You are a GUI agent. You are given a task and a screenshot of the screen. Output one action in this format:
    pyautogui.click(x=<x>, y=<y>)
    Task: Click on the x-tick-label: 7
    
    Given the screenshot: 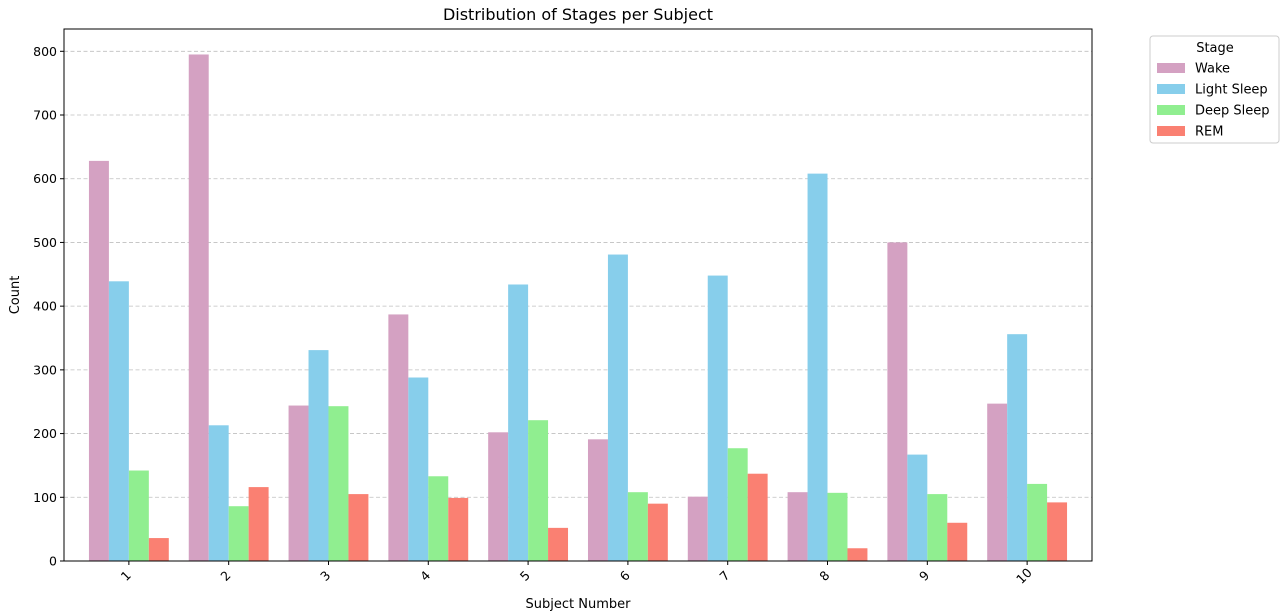 What is the action you would take?
    pyautogui.click(x=724, y=576)
    